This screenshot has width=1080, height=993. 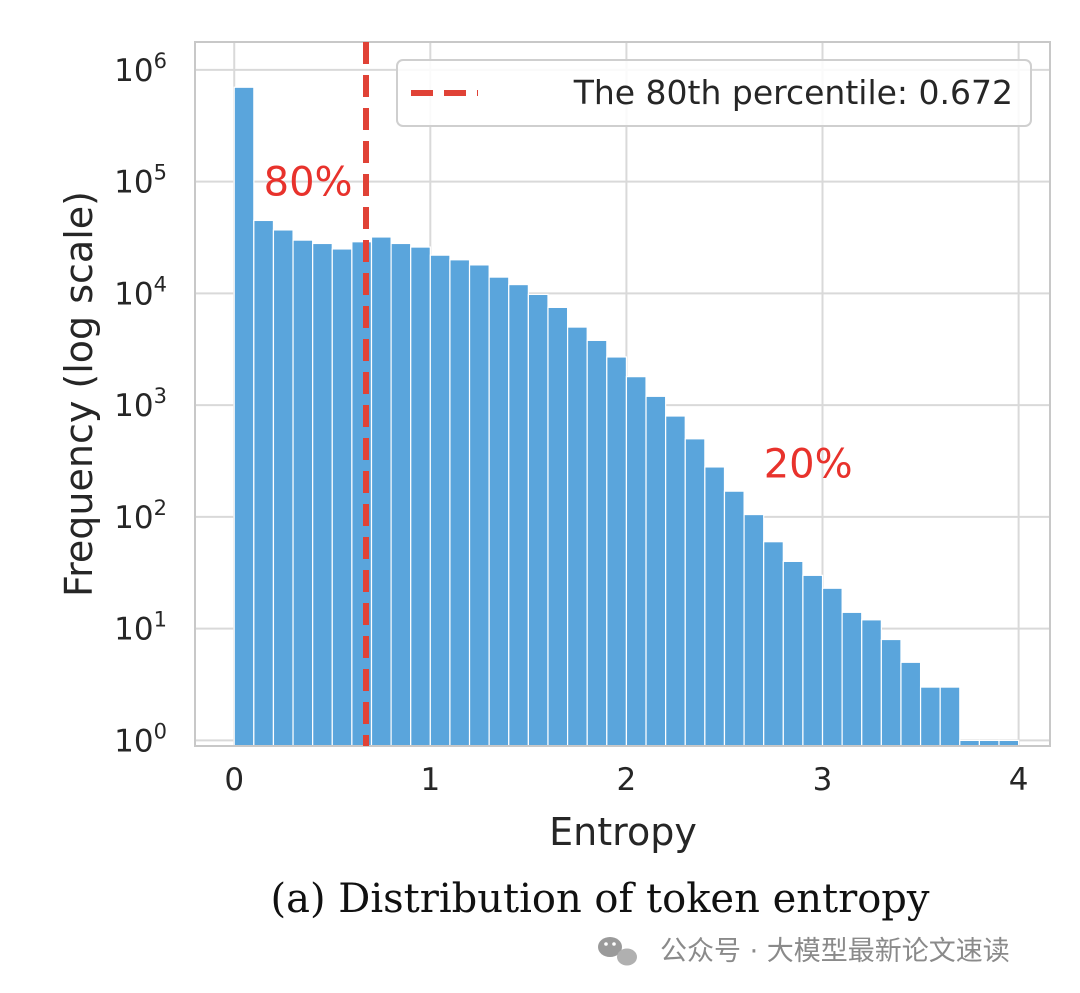 I want to click on legend: The 80th percentile: 0.672, so click(x=714, y=93).